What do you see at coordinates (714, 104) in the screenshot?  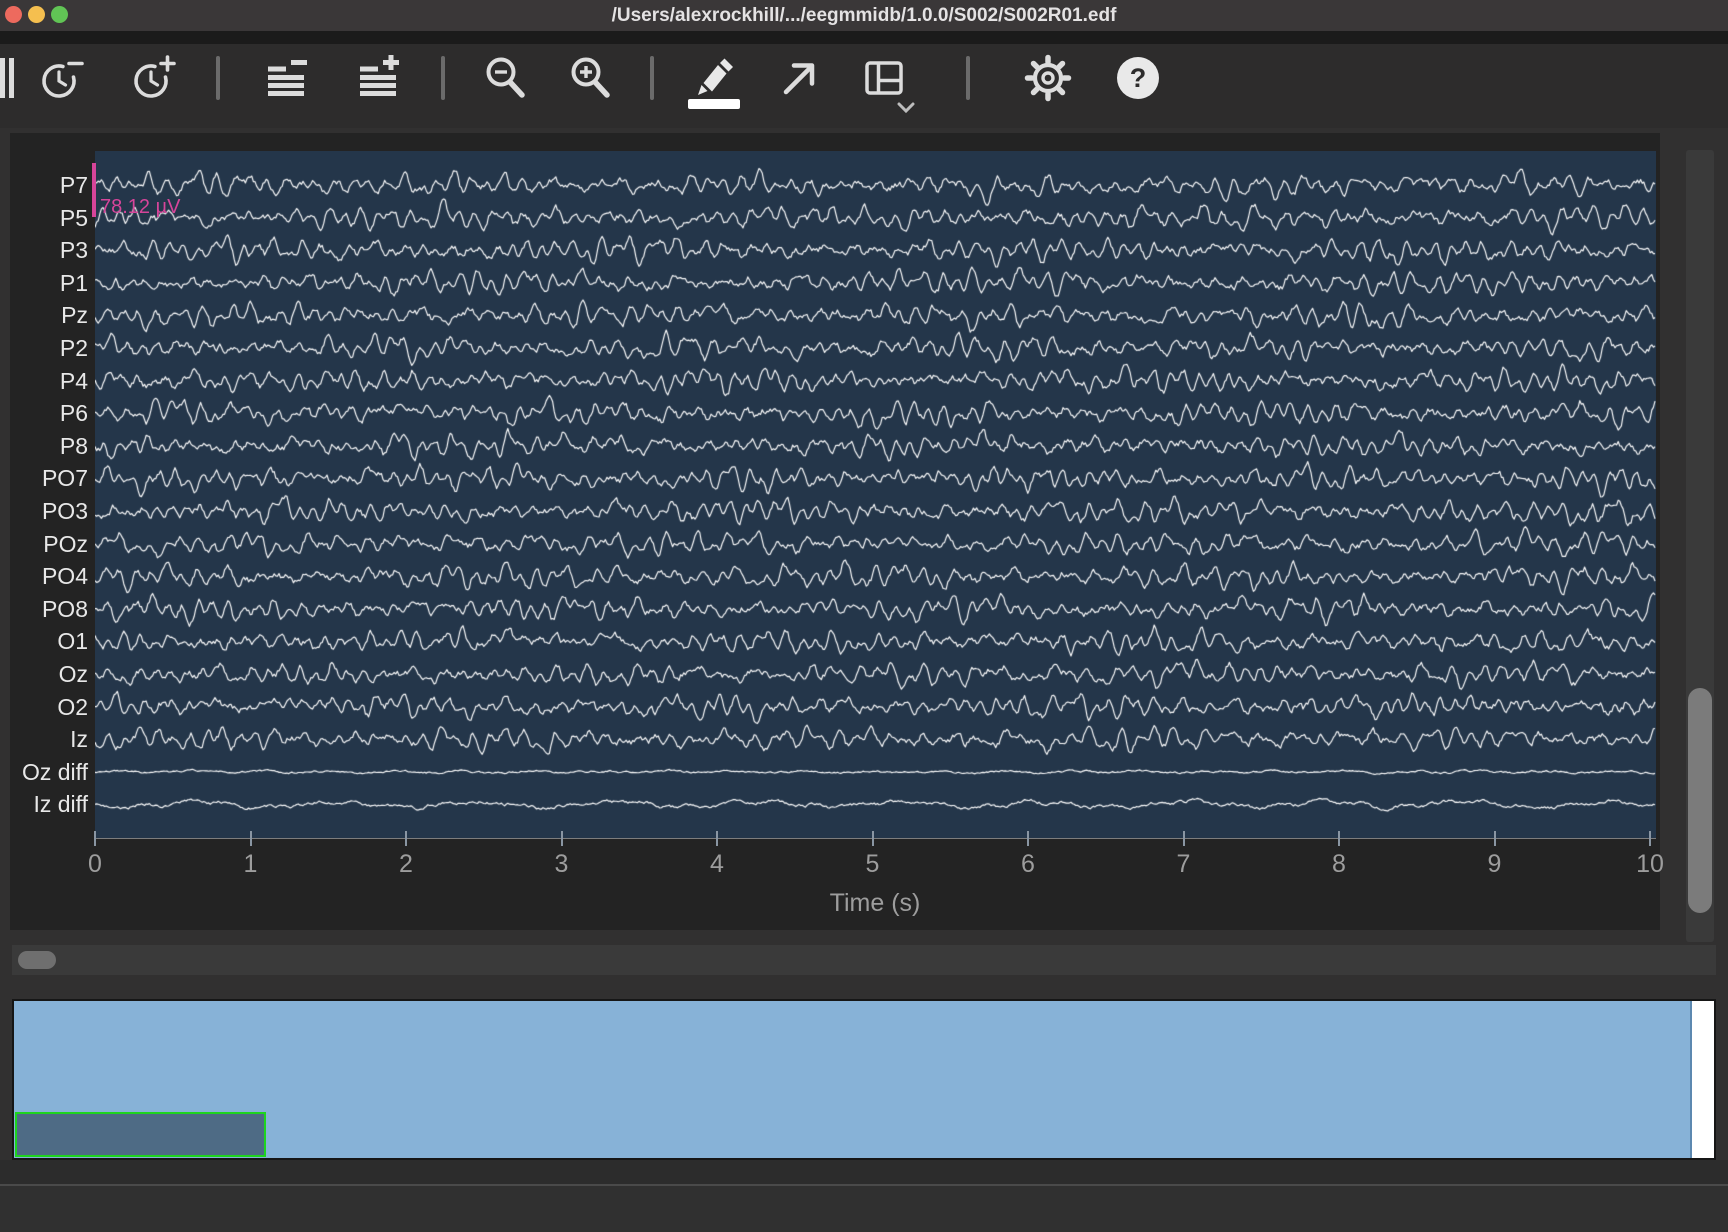 I see `annotations-active-indicator` at bounding box center [714, 104].